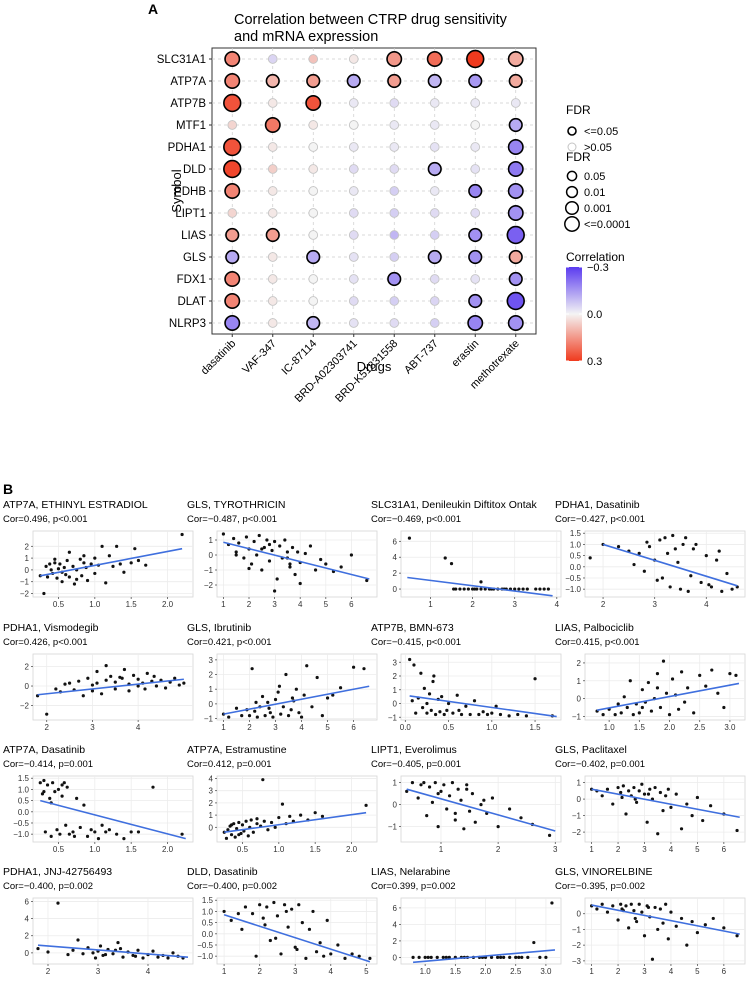 The image size is (756, 1003). Describe the element at coordinates (515, 257) in the screenshot. I see `dot-GLS-methotrexate` at that location.